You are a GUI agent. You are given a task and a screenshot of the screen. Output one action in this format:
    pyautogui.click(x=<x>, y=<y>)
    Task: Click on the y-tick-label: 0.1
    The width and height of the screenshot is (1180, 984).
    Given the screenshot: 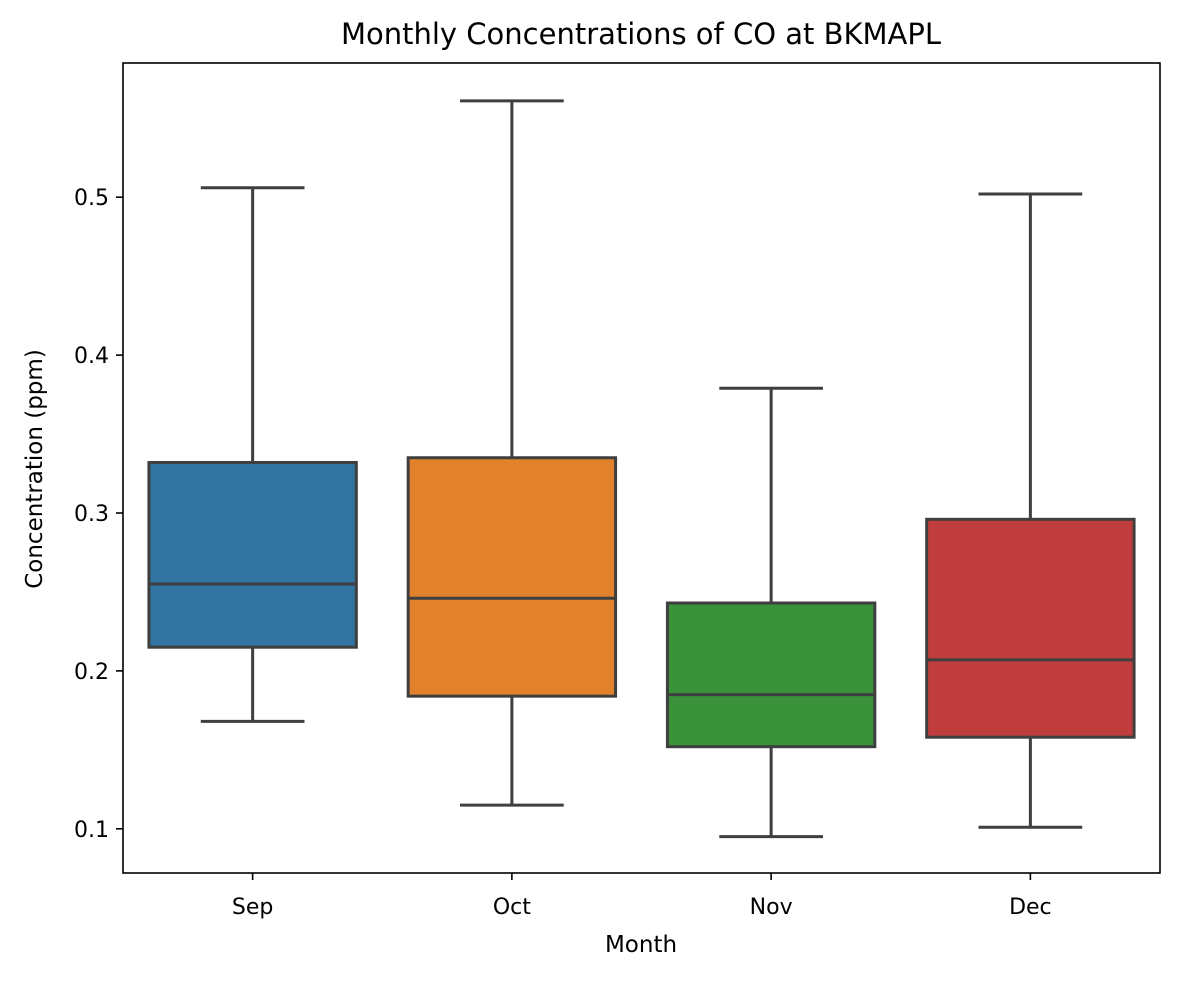 What is the action you would take?
    pyautogui.click(x=91, y=830)
    